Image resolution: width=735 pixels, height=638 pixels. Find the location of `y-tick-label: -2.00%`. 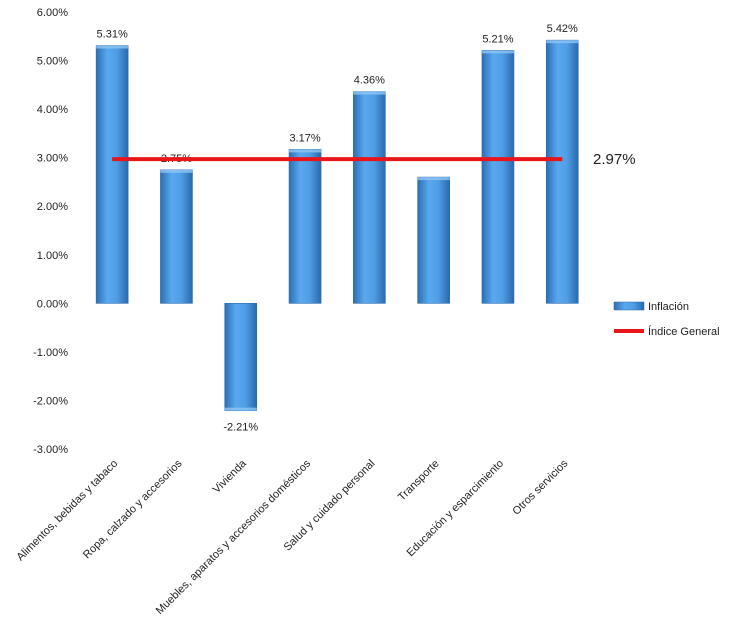

y-tick-label: -2.00% is located at coordinates (50, 401).